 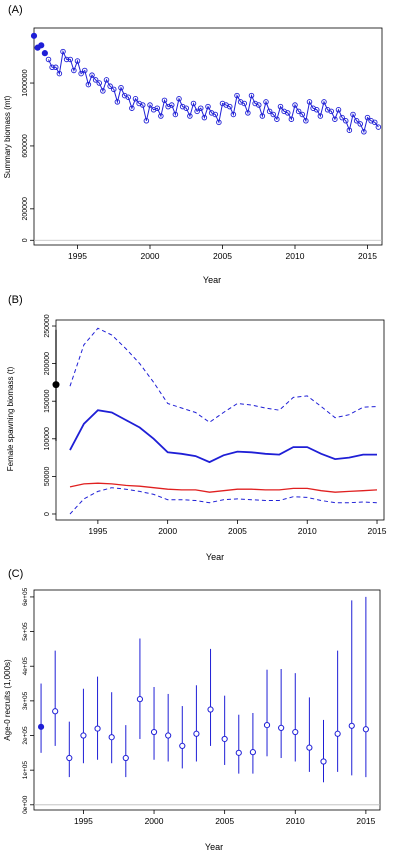 I want to click on y-tick-label: 1000000, so click(x=25, y=82).